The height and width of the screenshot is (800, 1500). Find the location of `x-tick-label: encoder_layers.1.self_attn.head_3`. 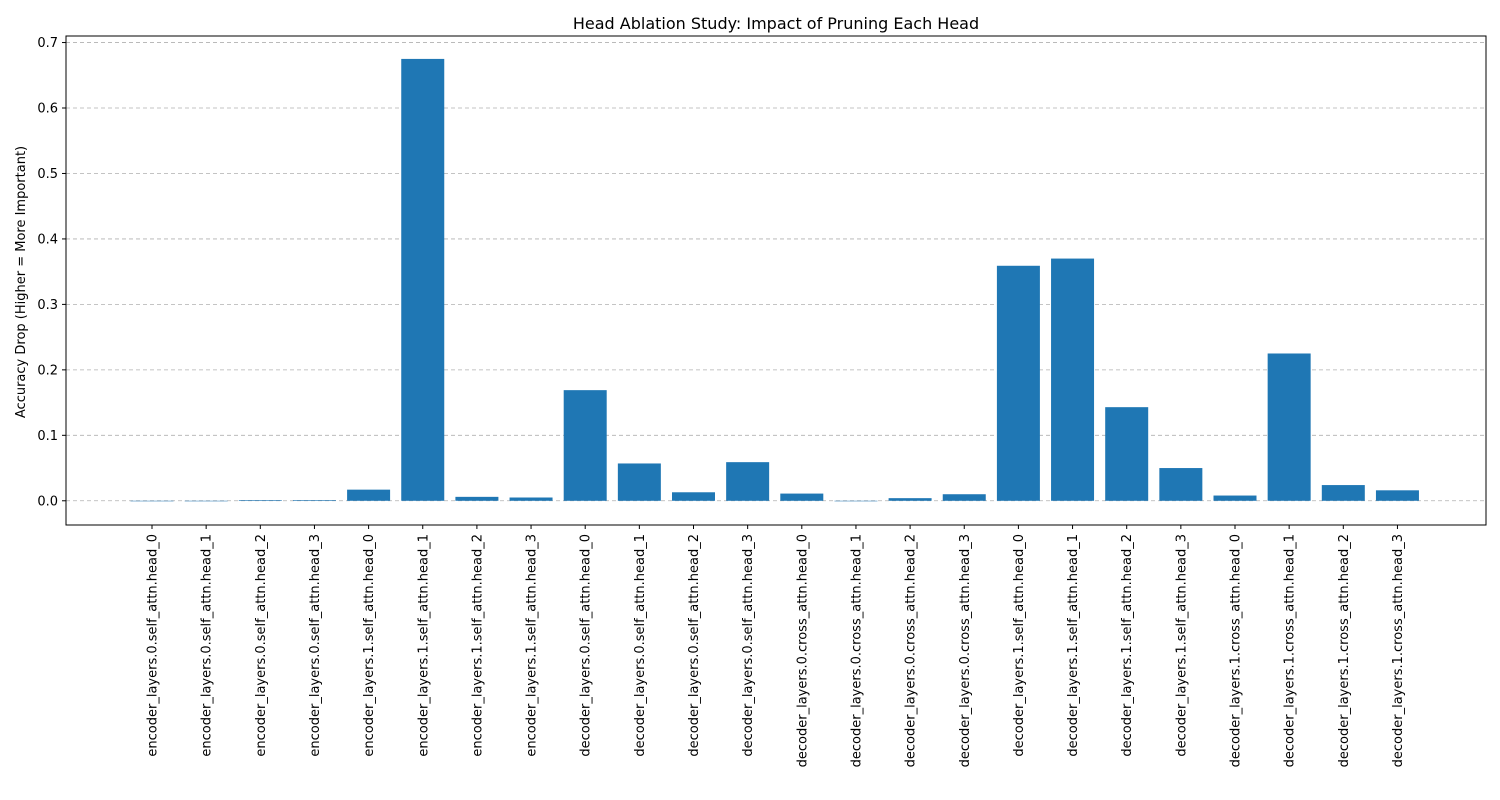

x-tick-label: encoder_layers.1.self_attn.head_3 is located at coordinates (532, 645).